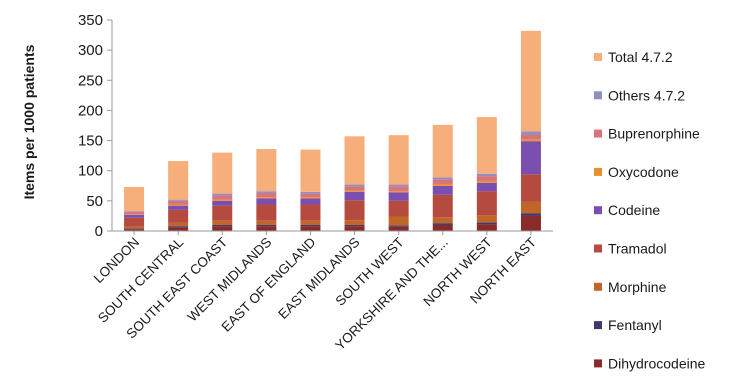 The image size is (756, 385). Describe the element at coordinates (318, 278) in the screenshot. I see `x-tick-label: EAST MIDLANDS` at that location.